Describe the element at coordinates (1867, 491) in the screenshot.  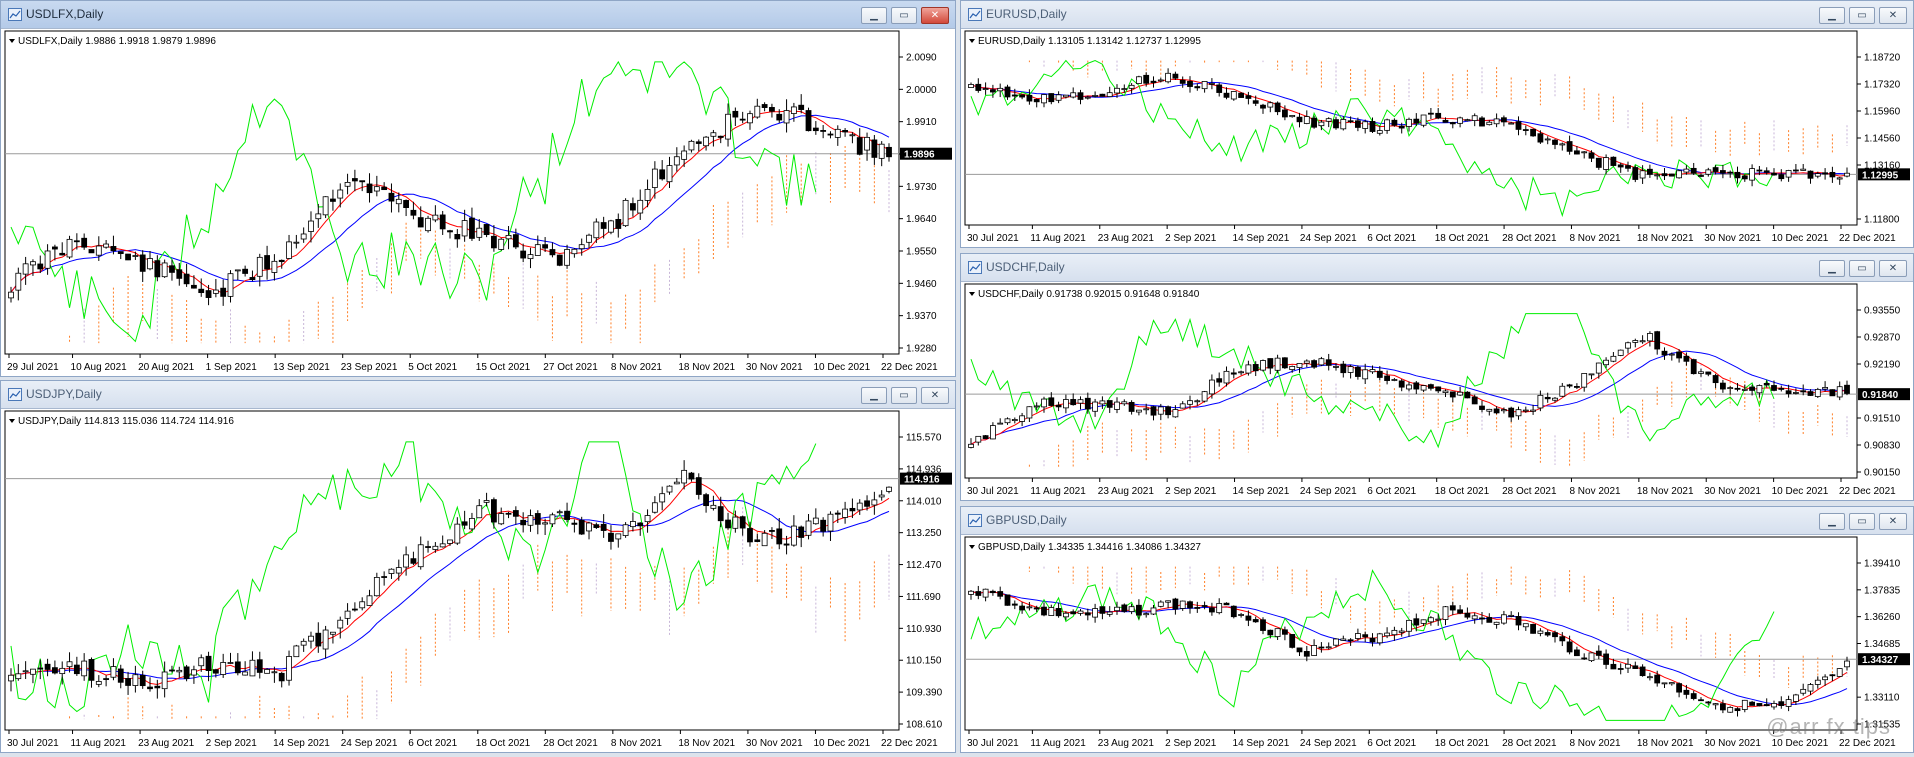
I see `date-label: 22 Dec 2021` at that location.